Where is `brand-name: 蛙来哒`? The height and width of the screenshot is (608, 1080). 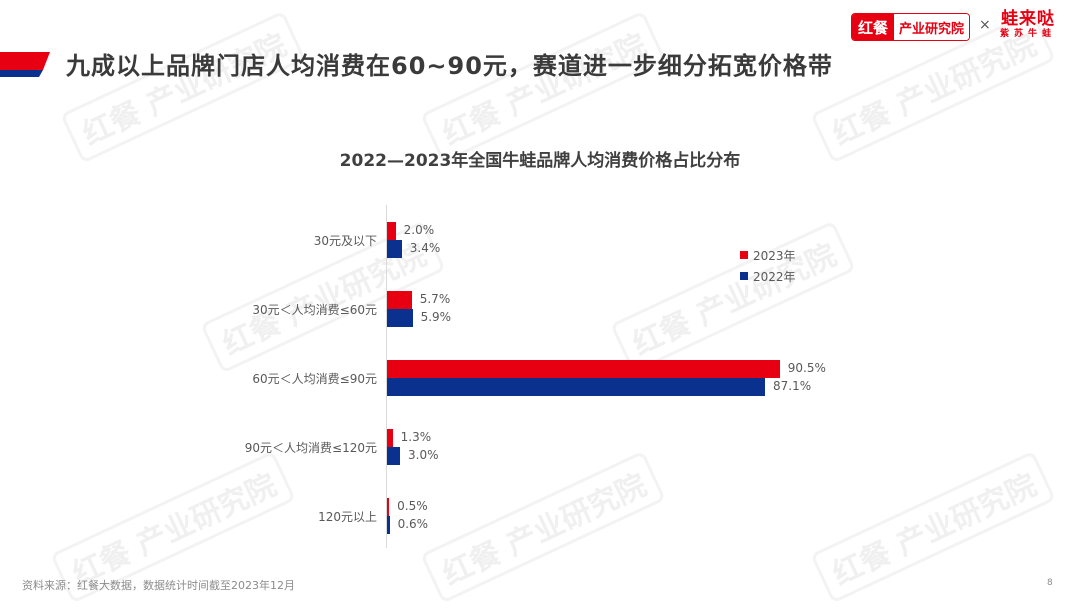
brand-name: 蛙来哒 is located at coordinates (1028, 19).